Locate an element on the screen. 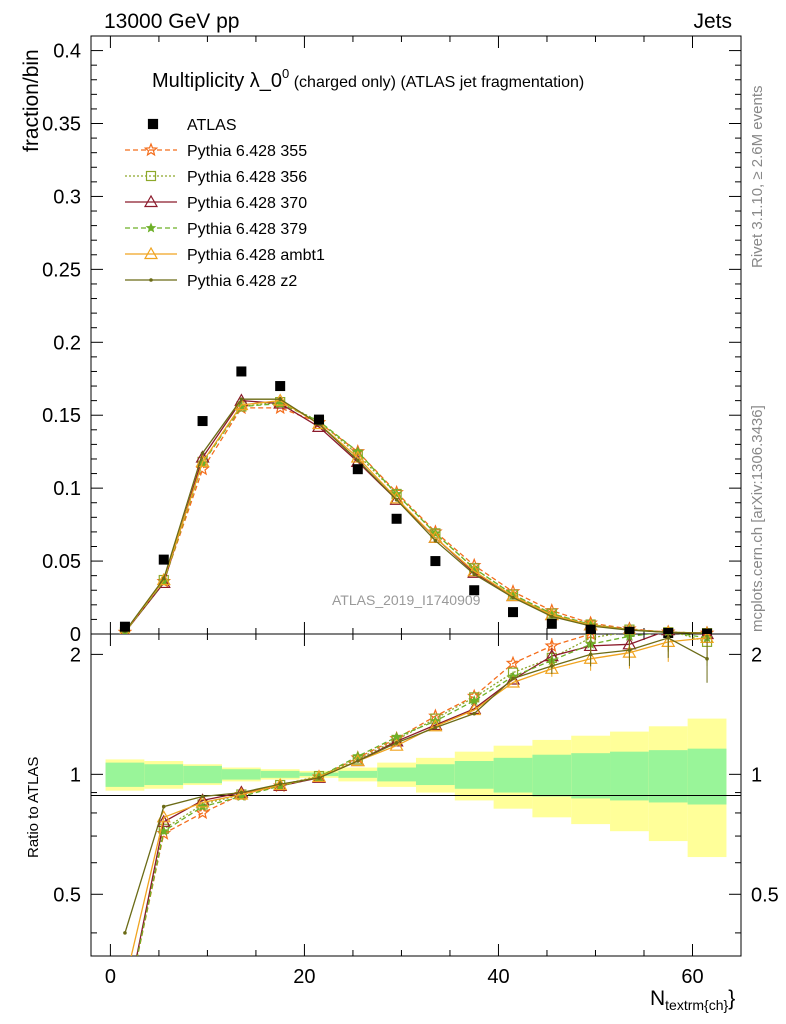 The image size is (786, 1024). legend-marker-data is located at coordinates (153, 124).